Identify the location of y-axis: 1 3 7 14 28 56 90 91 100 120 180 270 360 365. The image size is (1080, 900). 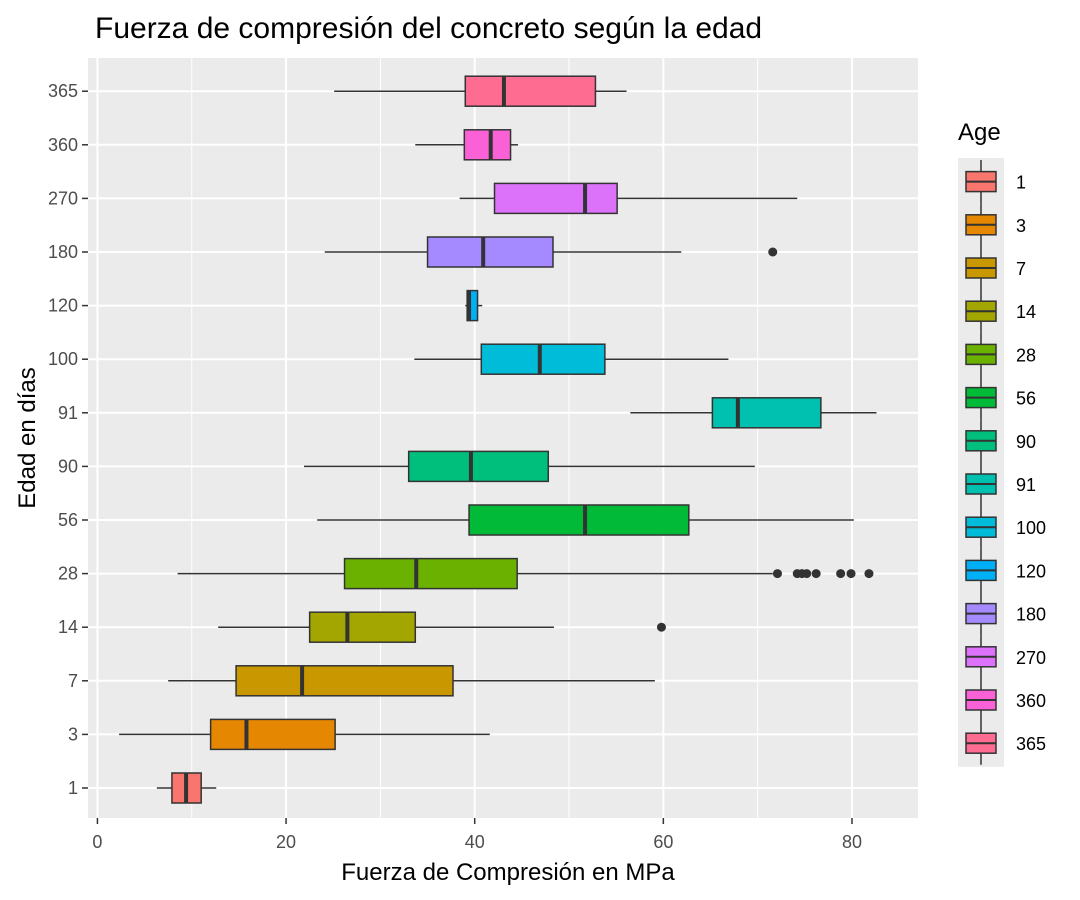
(68, 439).